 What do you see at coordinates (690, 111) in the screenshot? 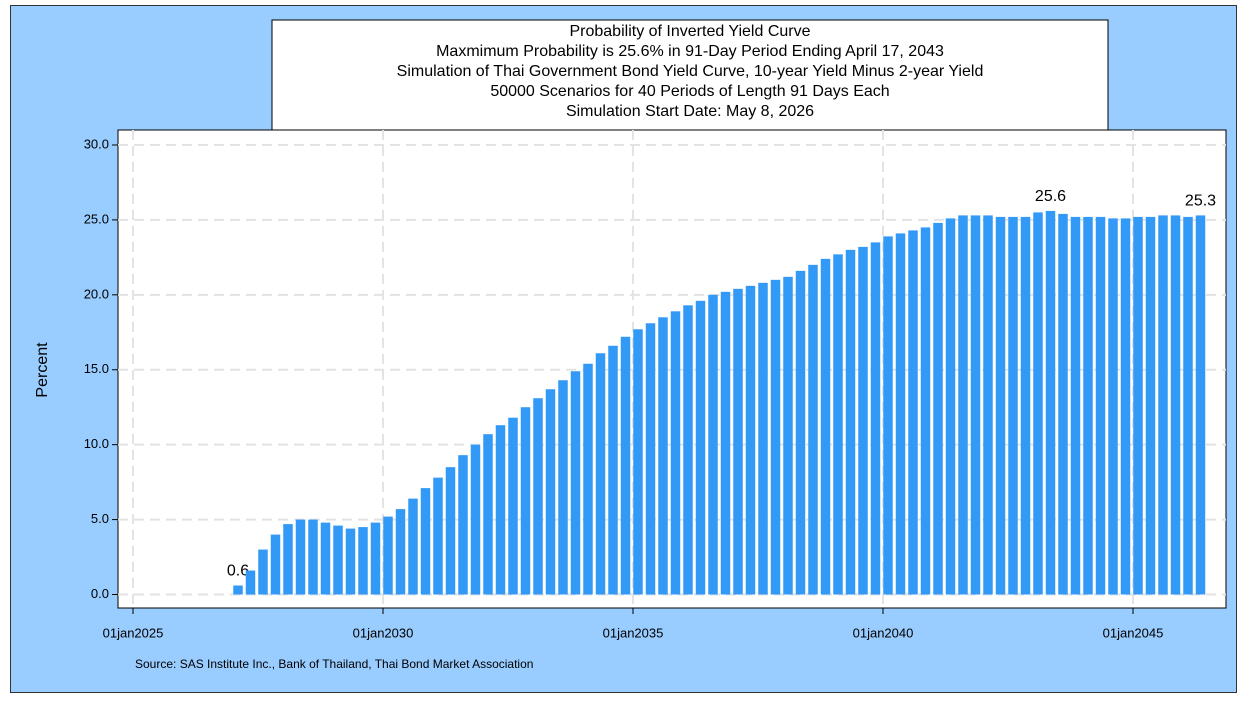
I see `chart-subtitle: Simulation Start Date: May 8, 2026` at bounding box center [690, 111].